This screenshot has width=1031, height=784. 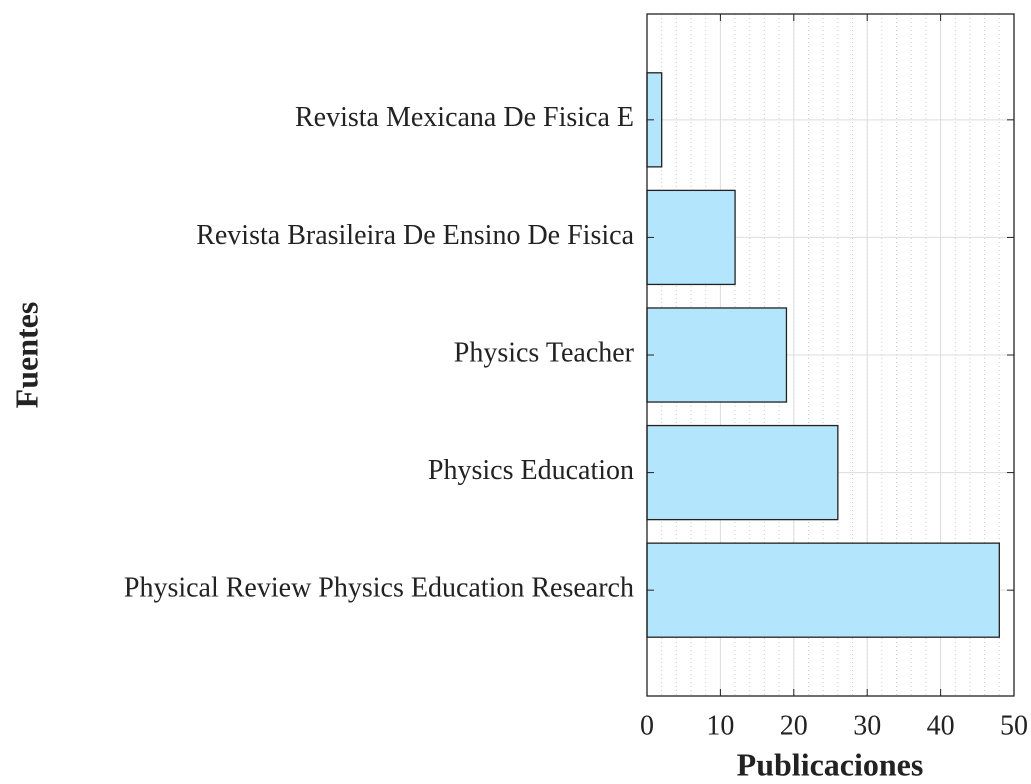 I want to click on x-tick-label: 0, so click(x=647, y=725).